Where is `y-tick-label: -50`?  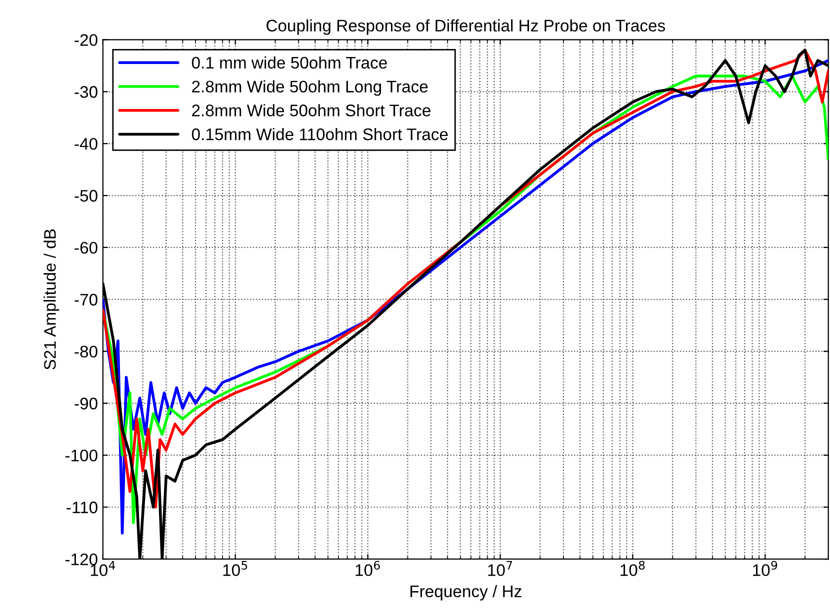 y-tick-label: -50 is located at coordinates (86, 196).